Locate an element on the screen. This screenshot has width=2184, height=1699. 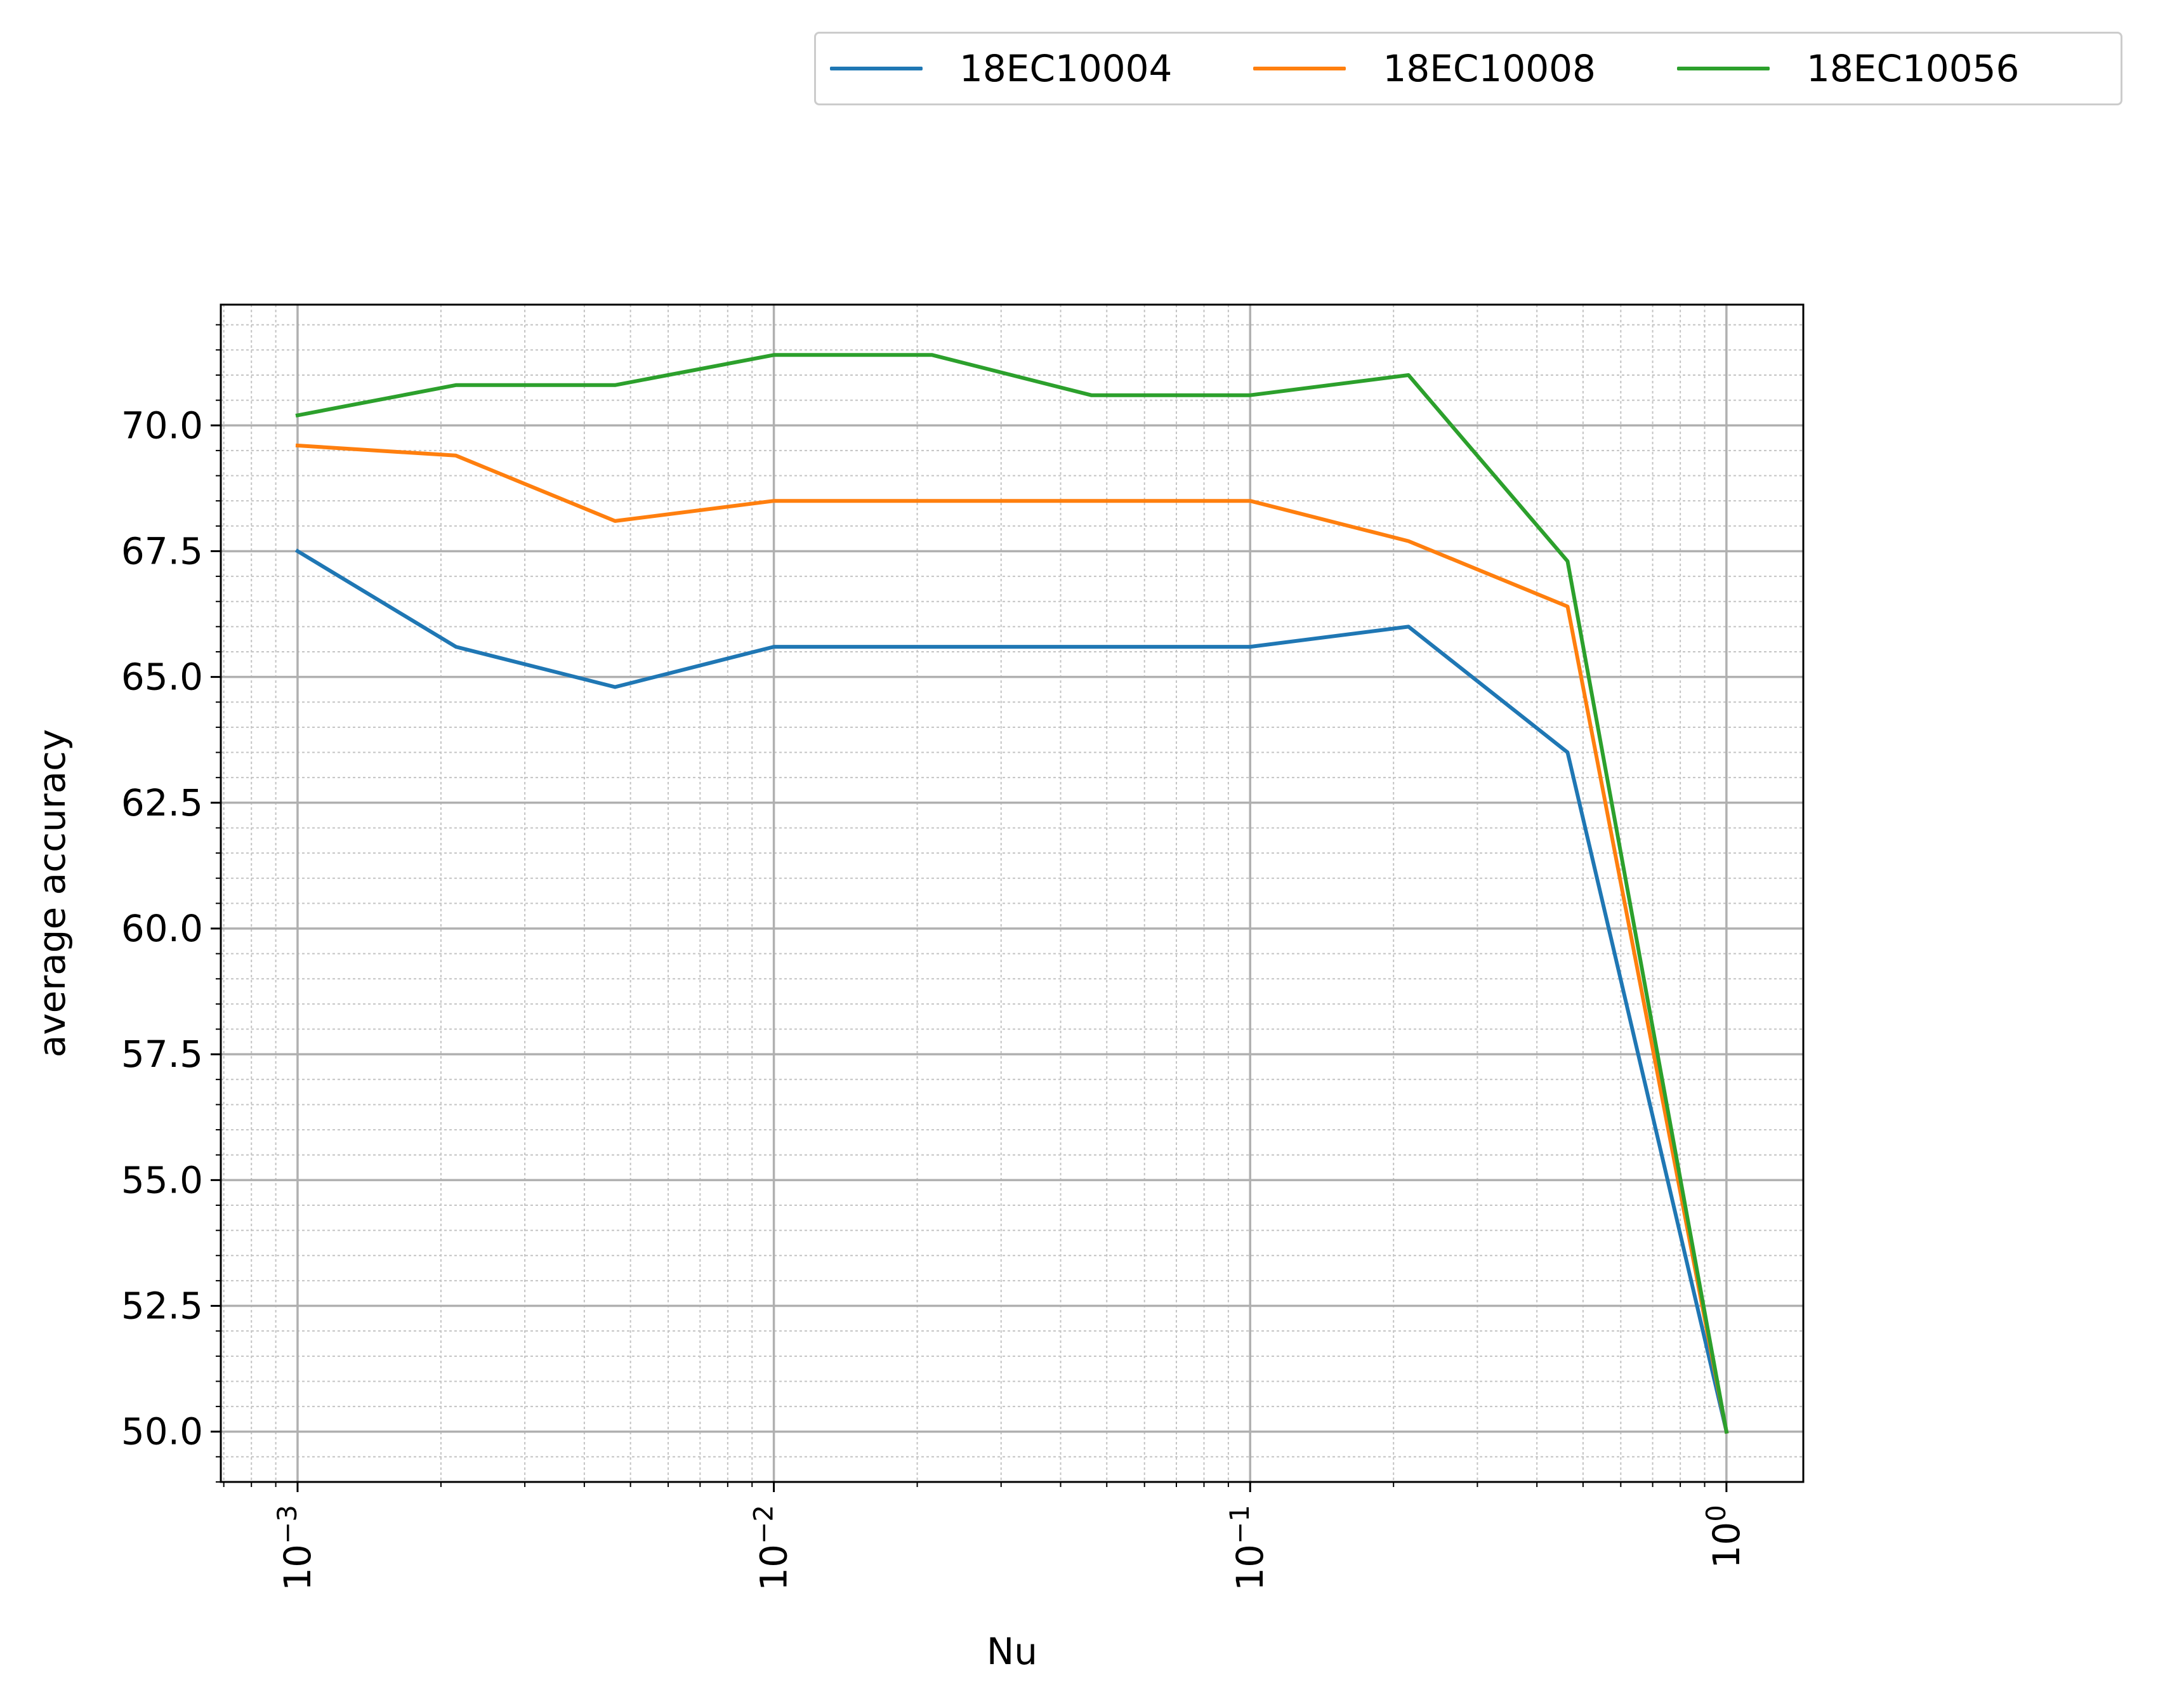
legend-label: 18EC10056 is located at coordinates (1913, 68).